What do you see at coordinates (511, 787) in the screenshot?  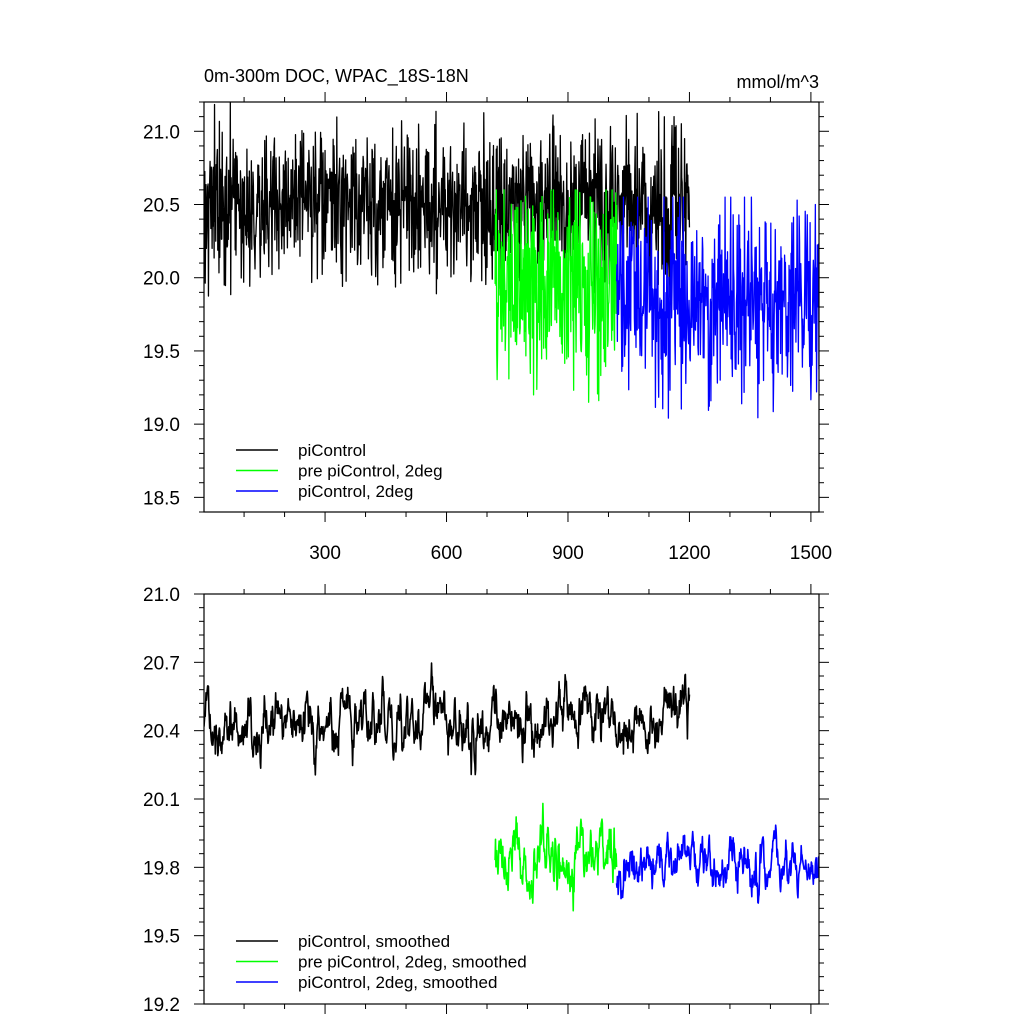 I see `series-group` at bounding box center [511, 787].